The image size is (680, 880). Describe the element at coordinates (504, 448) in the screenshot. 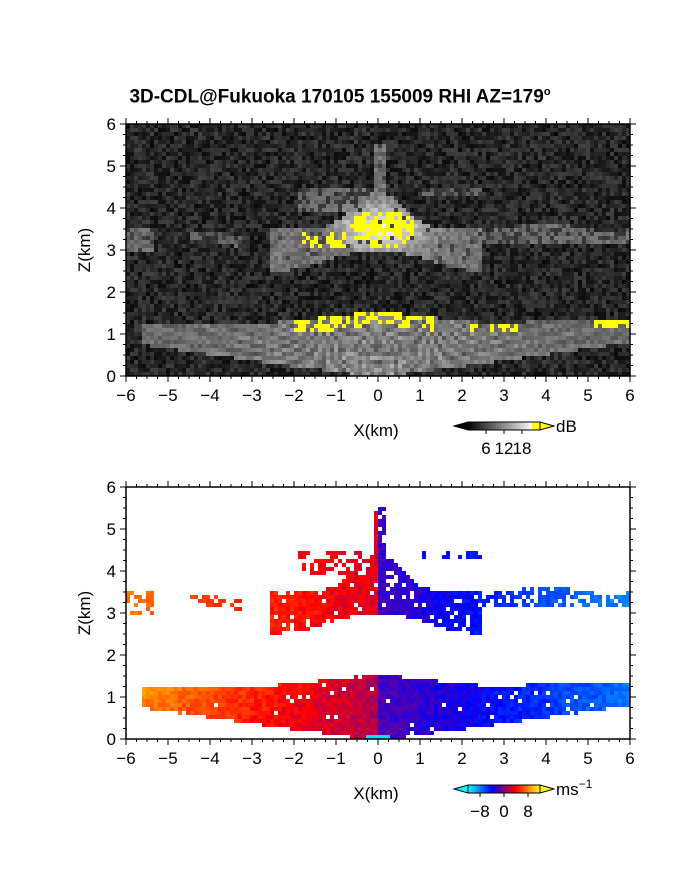

I see `colorbar-tick-label: 12` at that location.